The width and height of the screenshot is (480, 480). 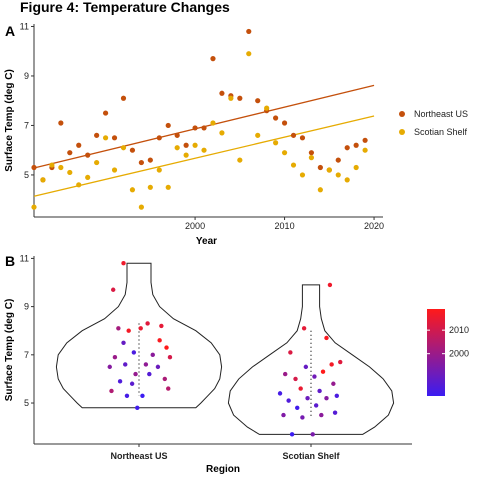 I want to click on panel-a-y-tick-label: 7, so click(x=26, y=125).